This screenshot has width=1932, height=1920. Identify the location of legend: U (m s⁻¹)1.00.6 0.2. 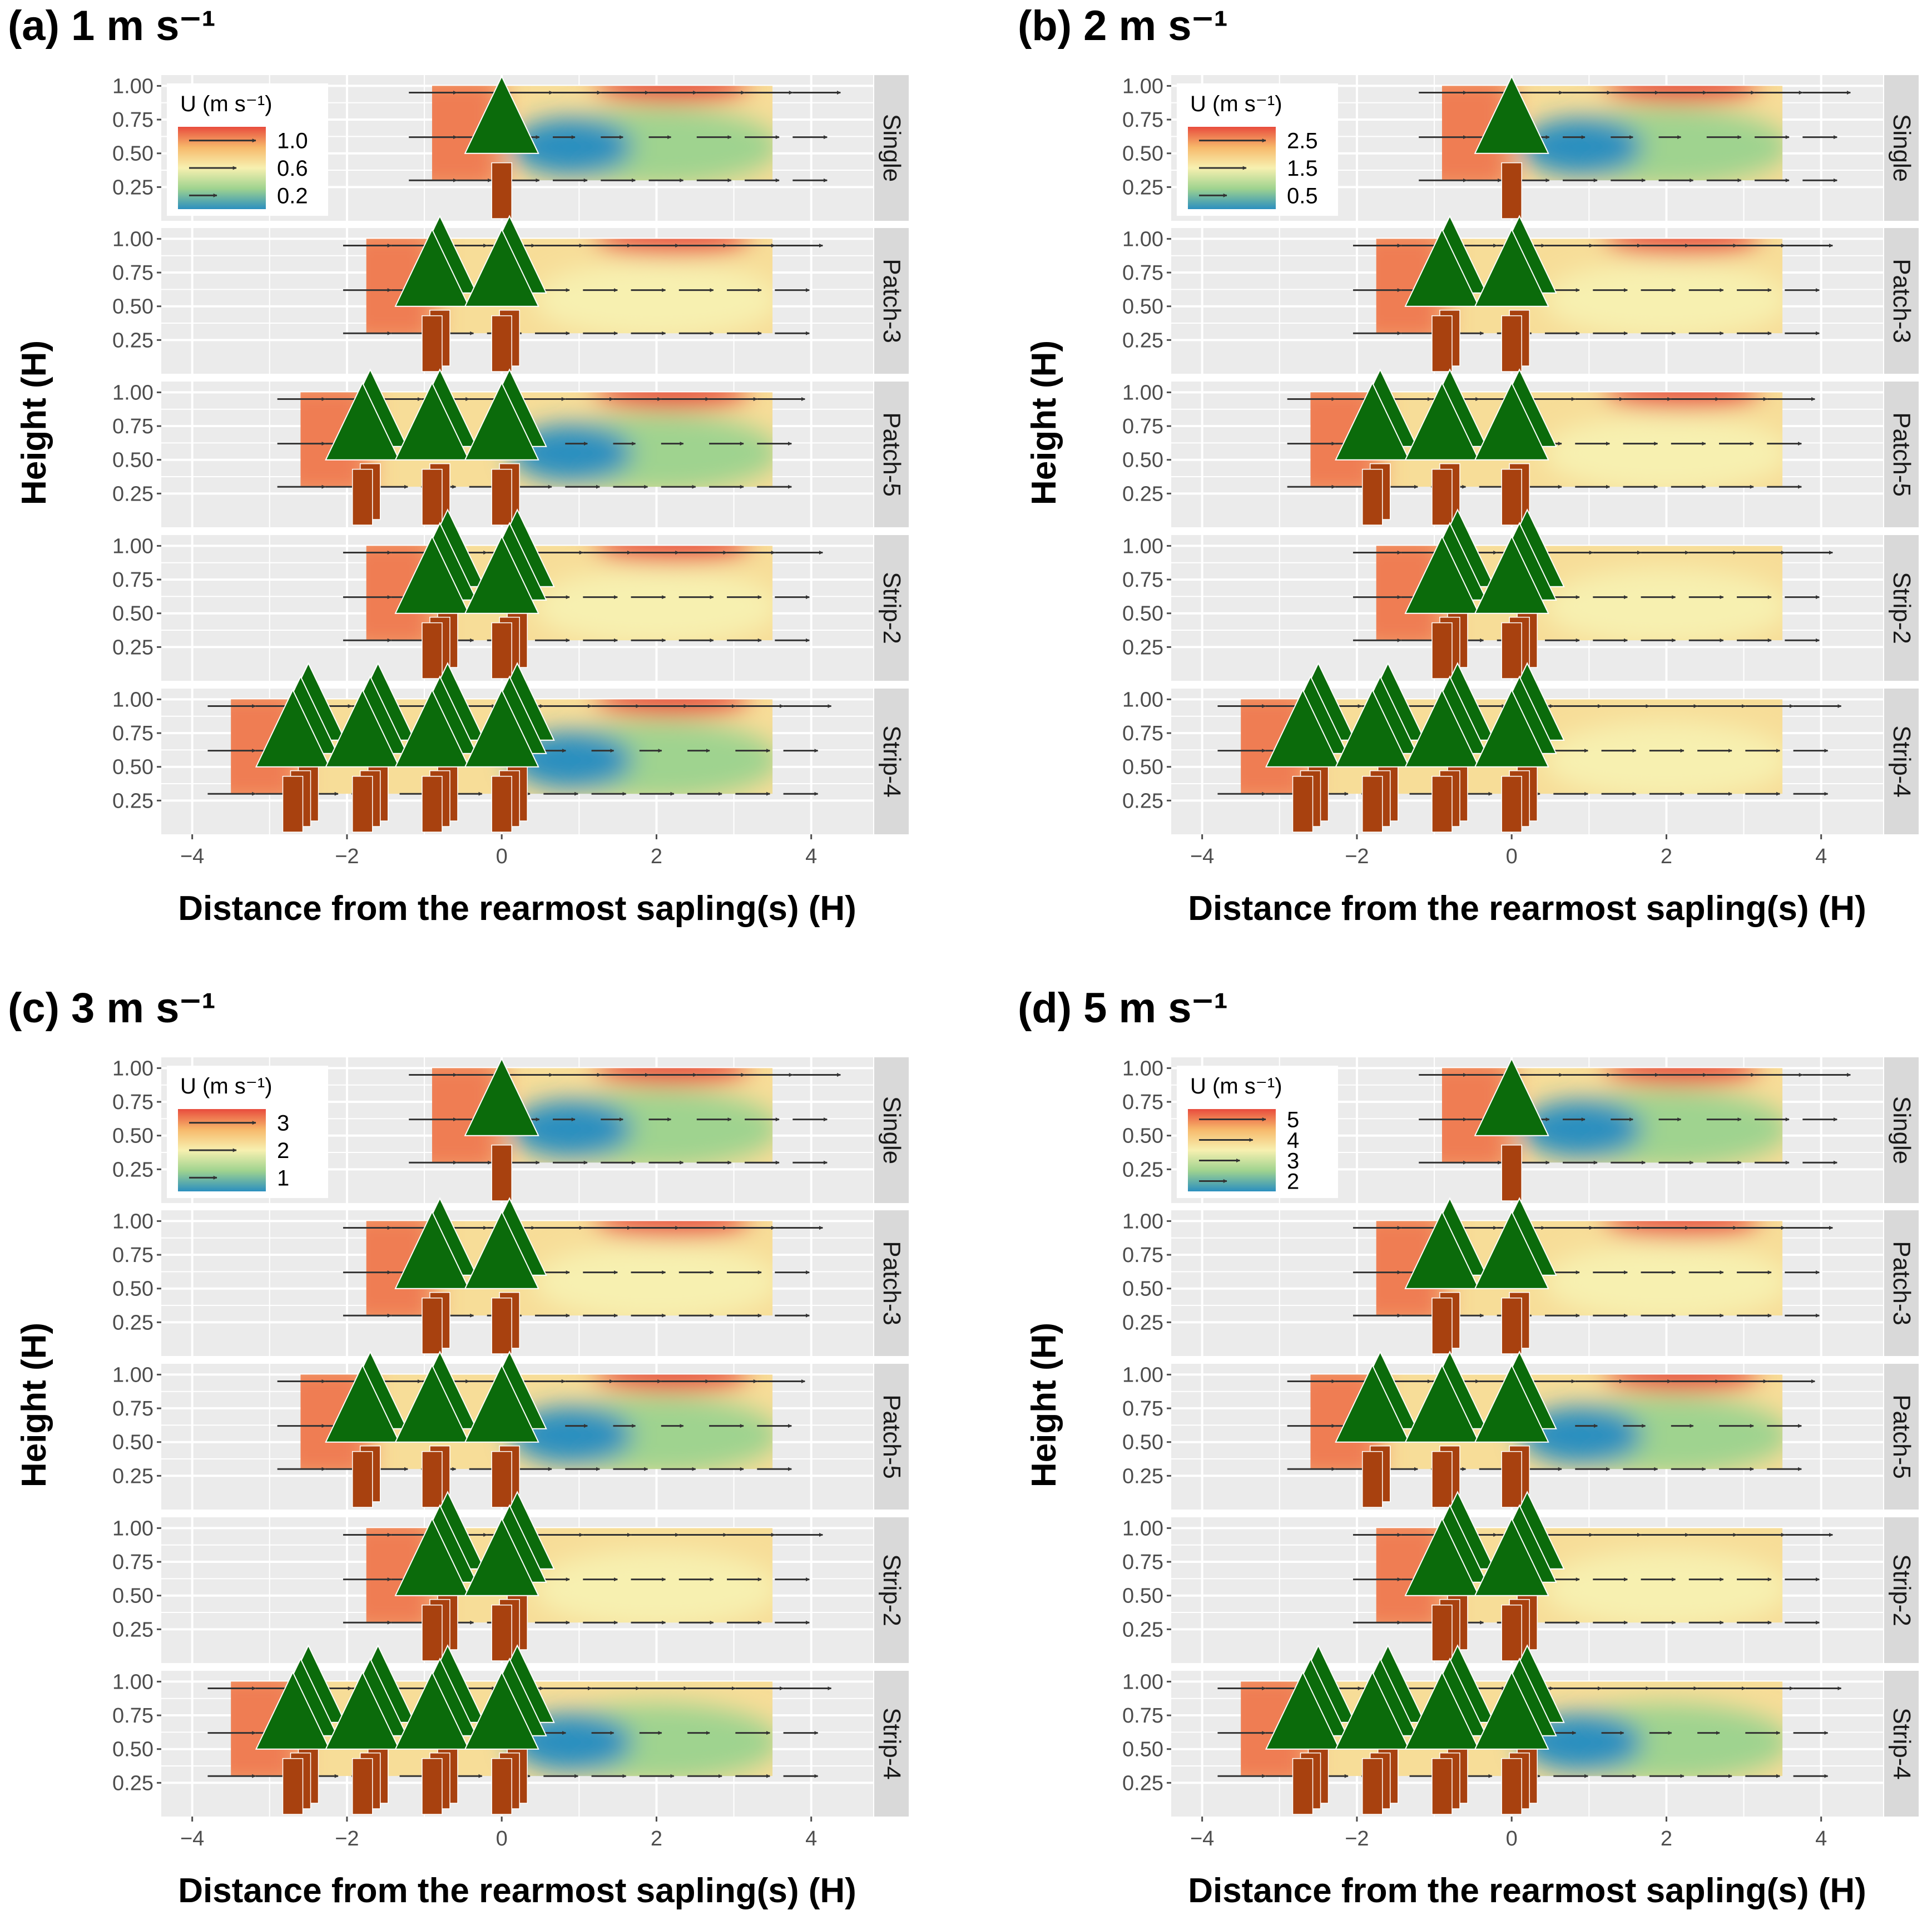
(247, 149).